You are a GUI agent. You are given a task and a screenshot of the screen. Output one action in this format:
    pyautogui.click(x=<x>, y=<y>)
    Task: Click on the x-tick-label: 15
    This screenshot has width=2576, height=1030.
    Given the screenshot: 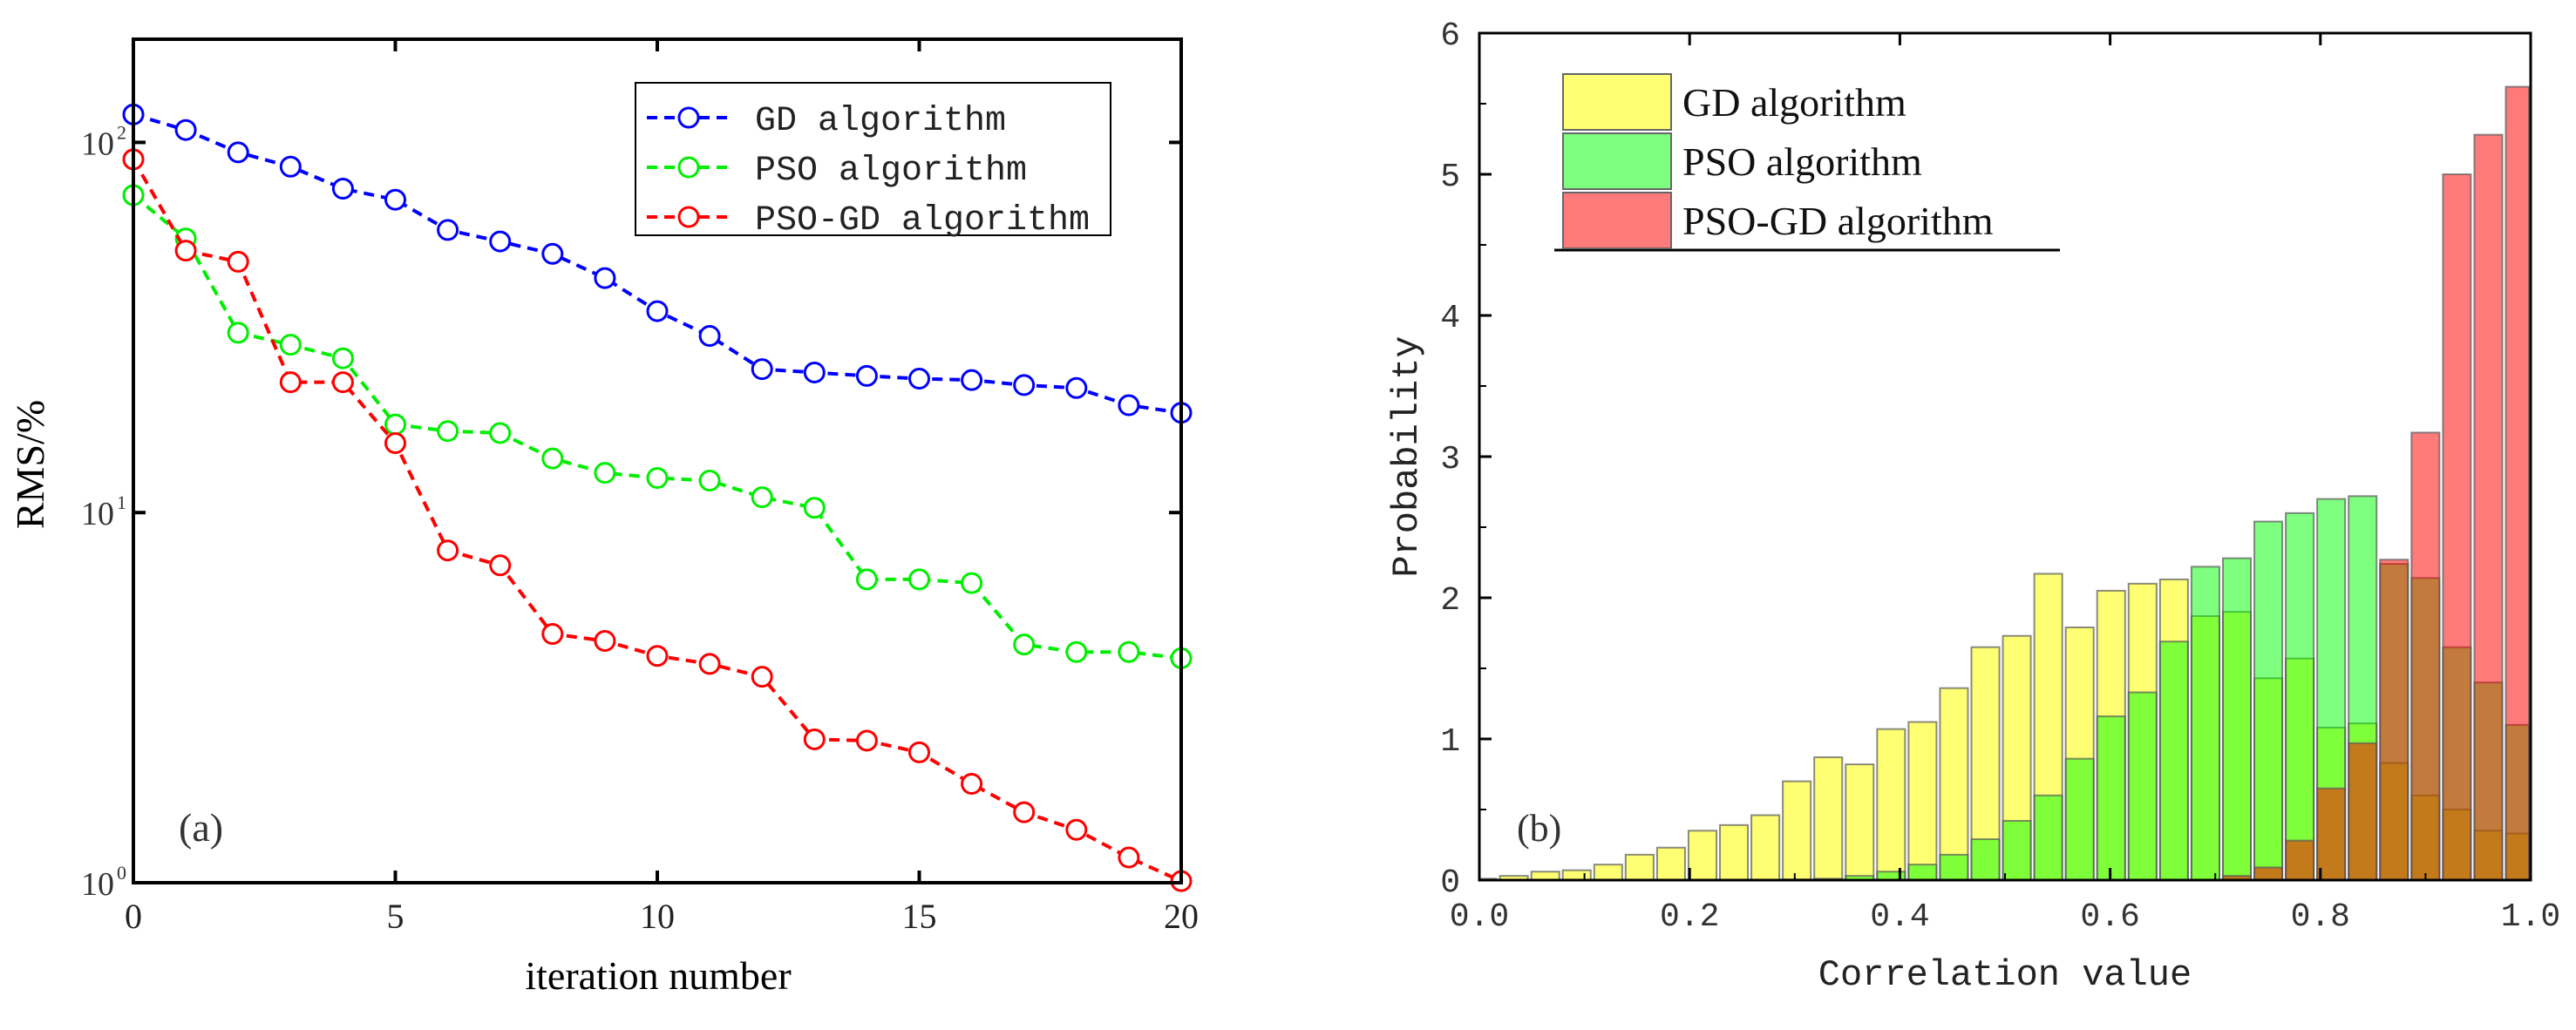 What is the action you would take?
    pyautogui.click(x=919, y=917)
    